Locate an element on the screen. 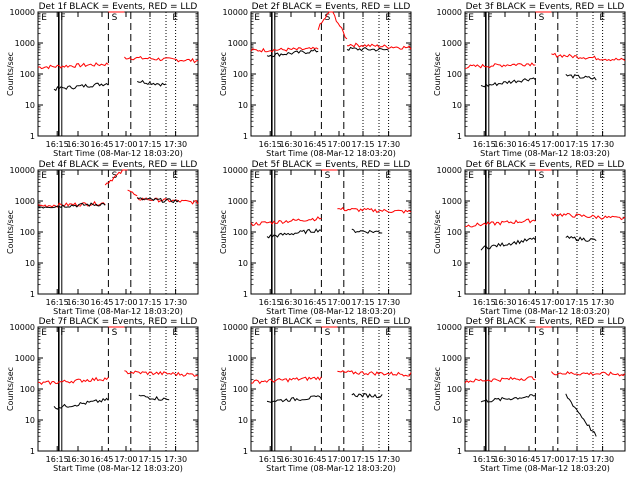 The image size is (640, 480). panel-title: Det 1f BLACK = Events, RED = LLD is located at coordinates (118, 7).